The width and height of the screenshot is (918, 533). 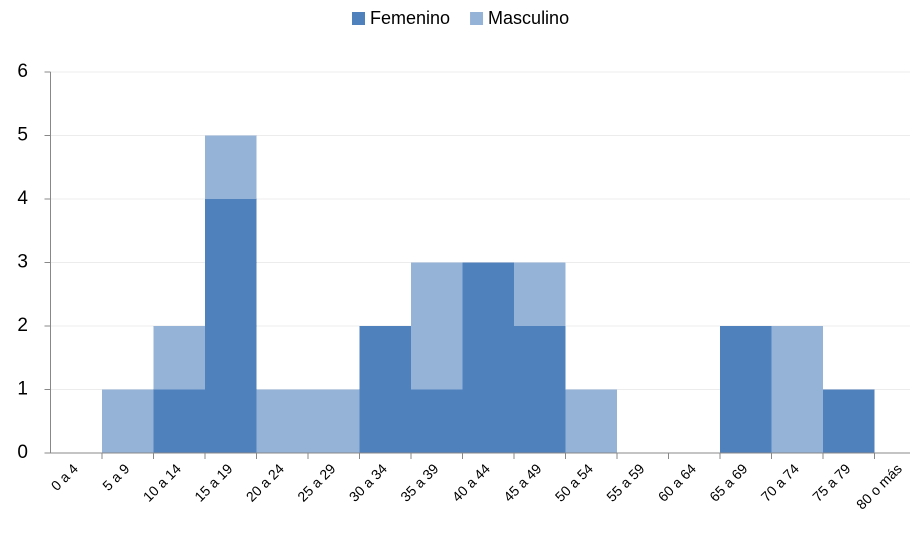 What do you see at coordinates (115, 476) in the screenshot?
I see `x-tick-label: 5 a 9` at bounding box center [115, 476].